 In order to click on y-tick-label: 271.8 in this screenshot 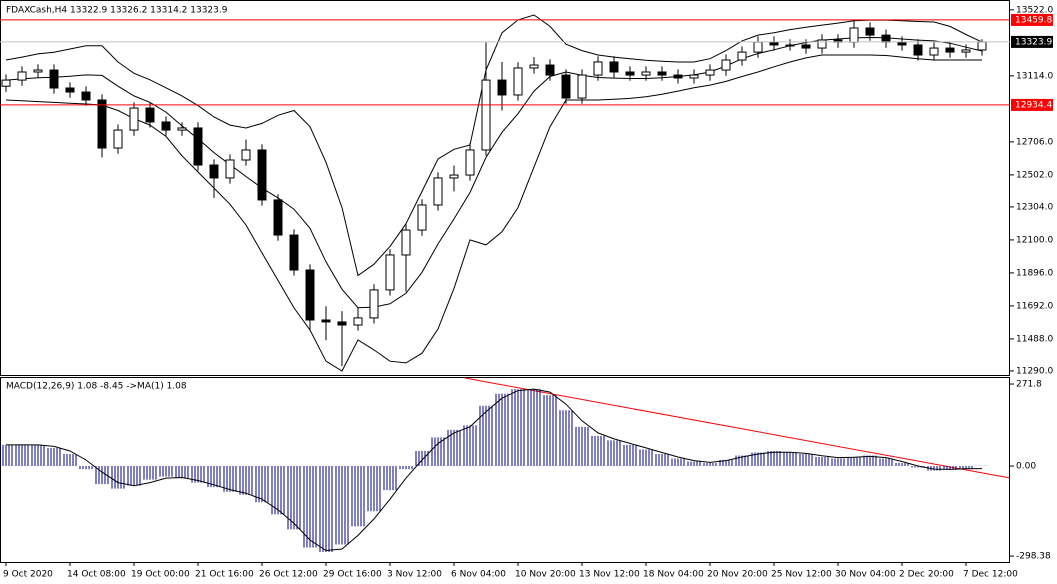, I will do `click(1029, 385)`.